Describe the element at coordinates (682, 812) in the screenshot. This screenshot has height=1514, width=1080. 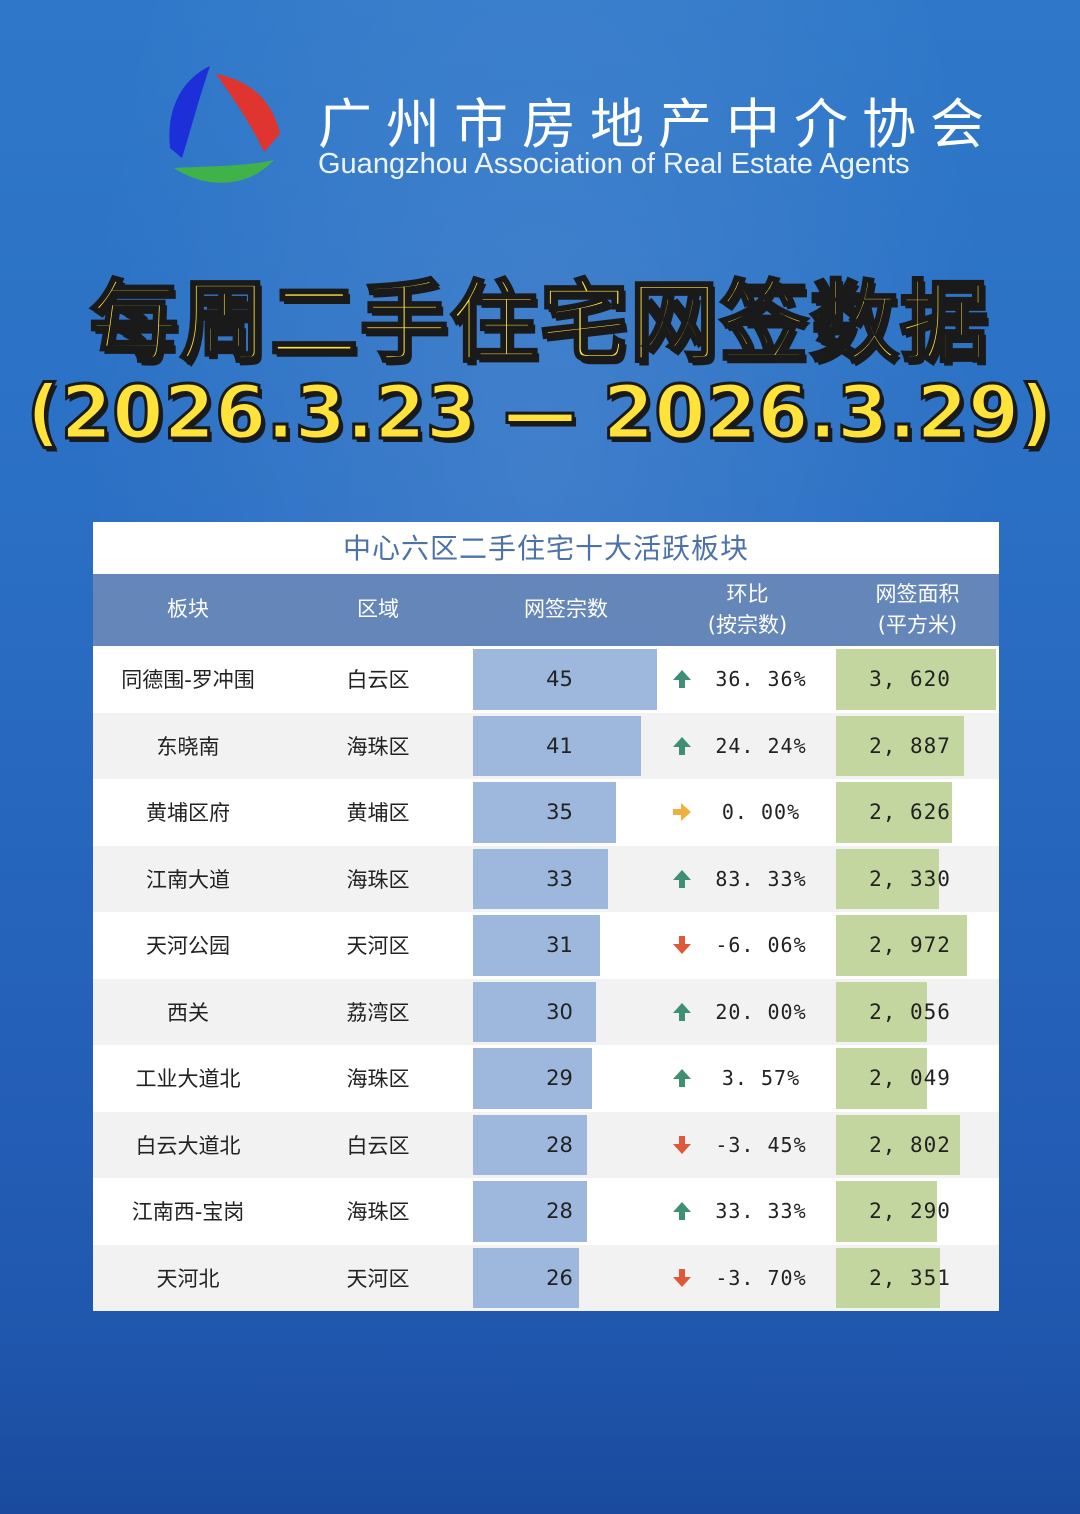
I see `arrow-right-icon` at that location.